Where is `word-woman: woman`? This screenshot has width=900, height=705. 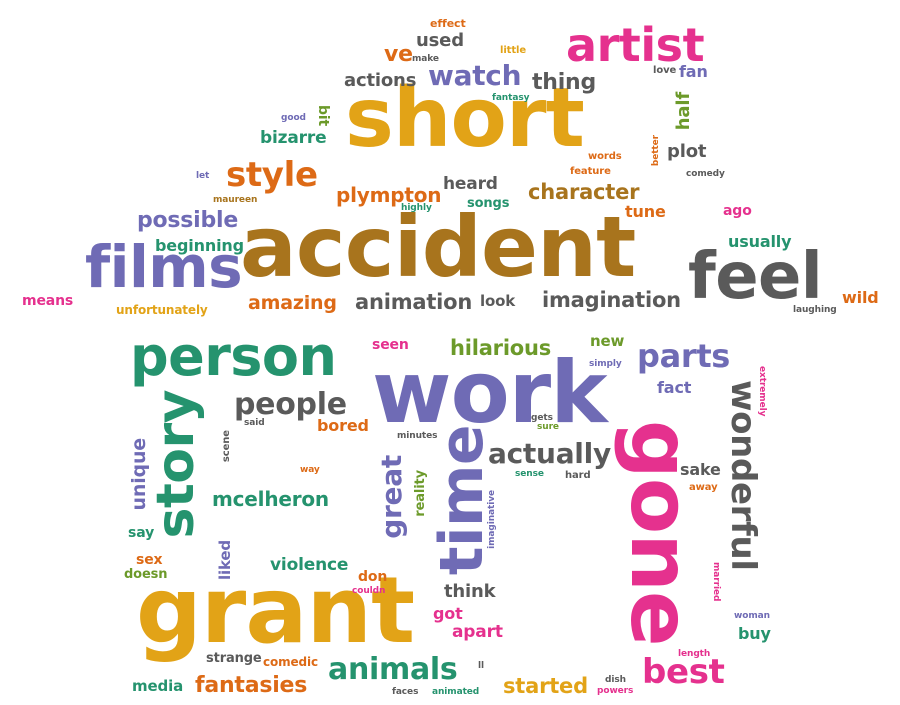
word-woman: woman is located at coordinates (752, 616).